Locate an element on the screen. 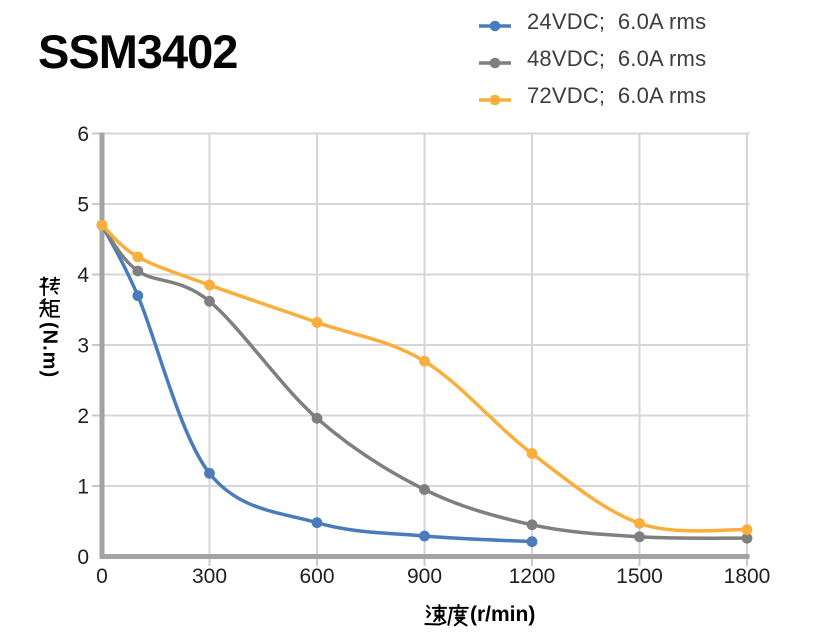 This screenshot has height=640, width=831. y-tick-label: 1 is located at coordinates (83, 487).